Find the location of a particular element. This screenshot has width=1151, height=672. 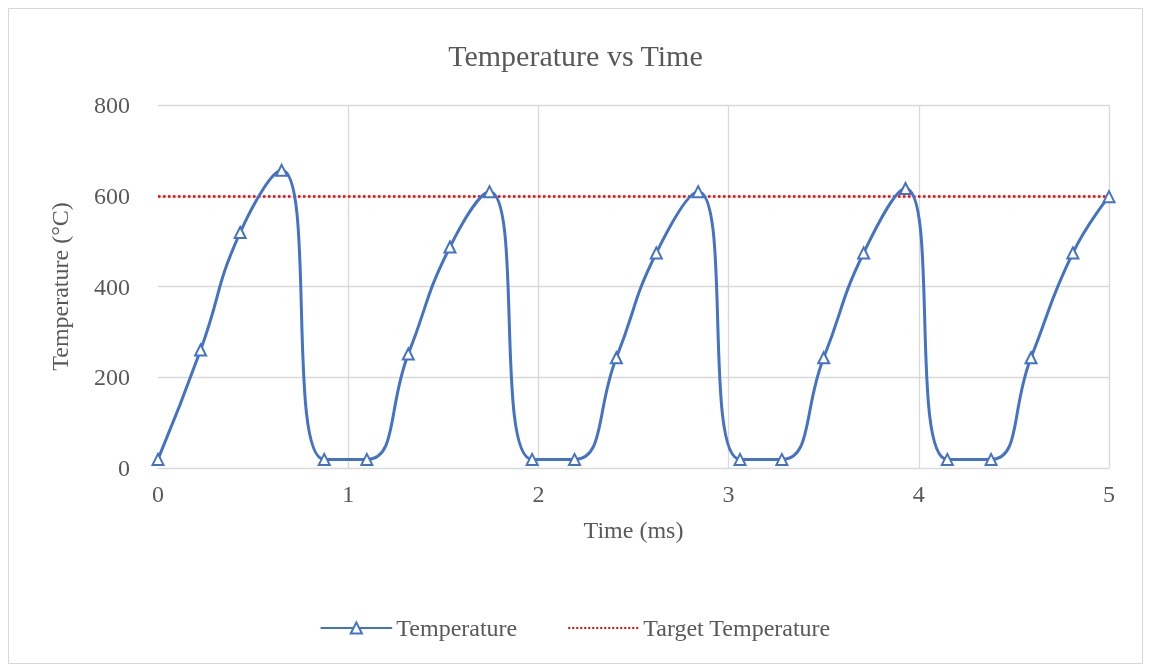

x-tick-label: 2 is located at coordinates (538, 494).